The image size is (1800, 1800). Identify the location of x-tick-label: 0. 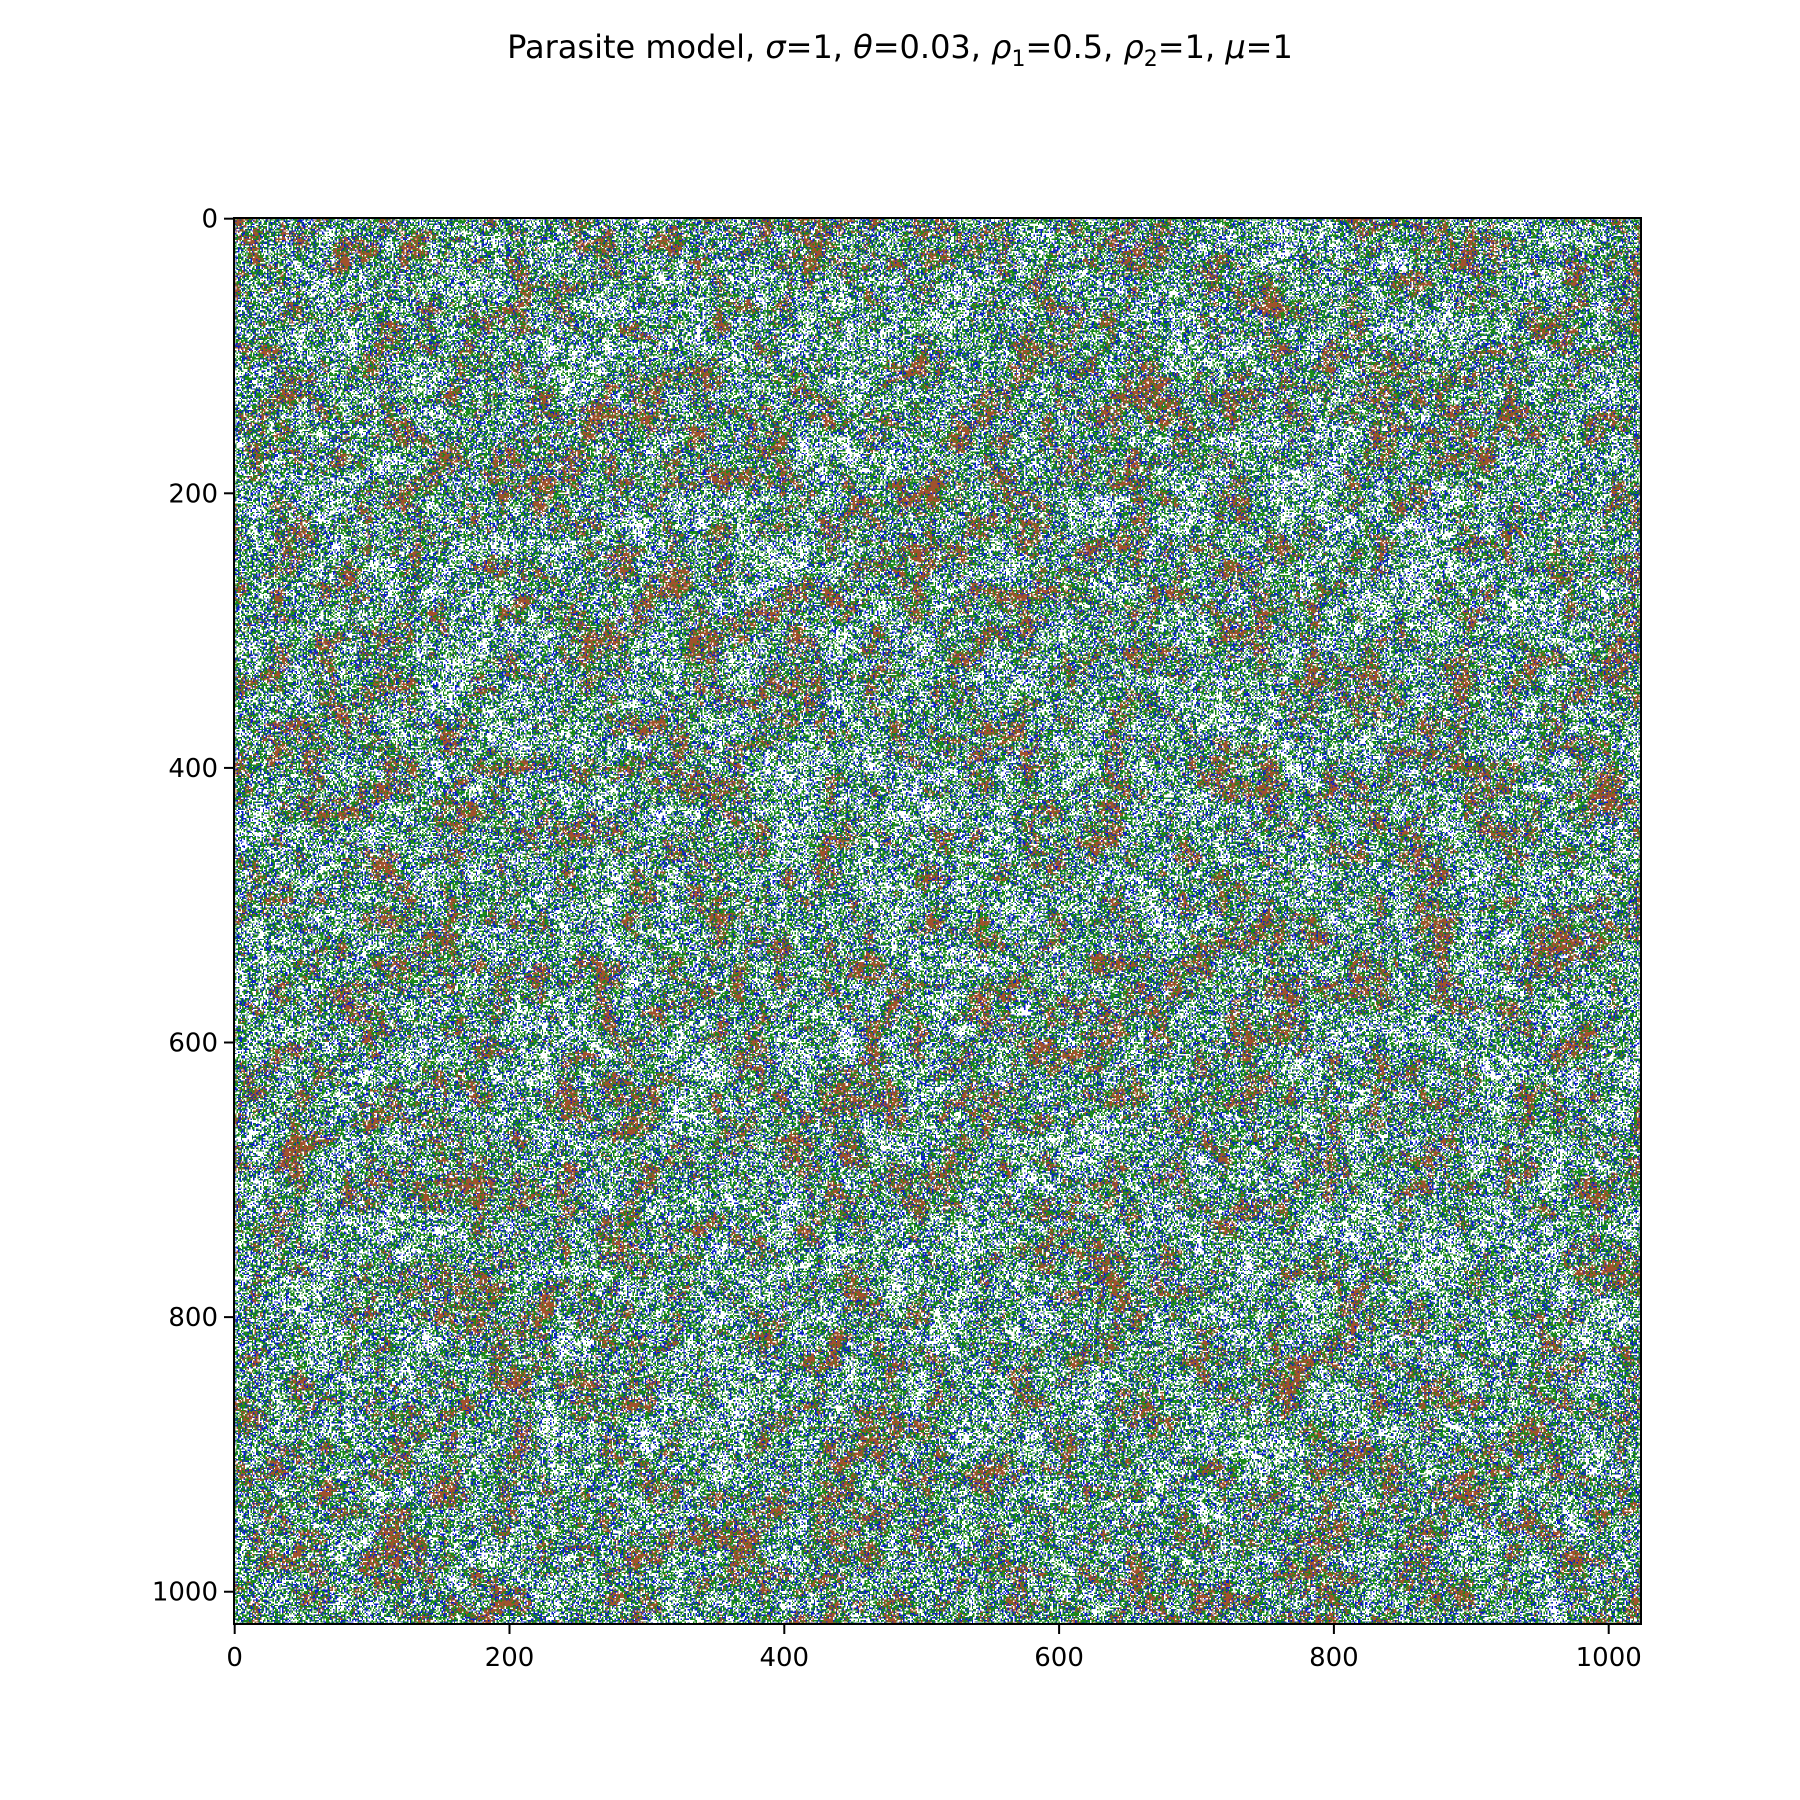
(234, 1658).